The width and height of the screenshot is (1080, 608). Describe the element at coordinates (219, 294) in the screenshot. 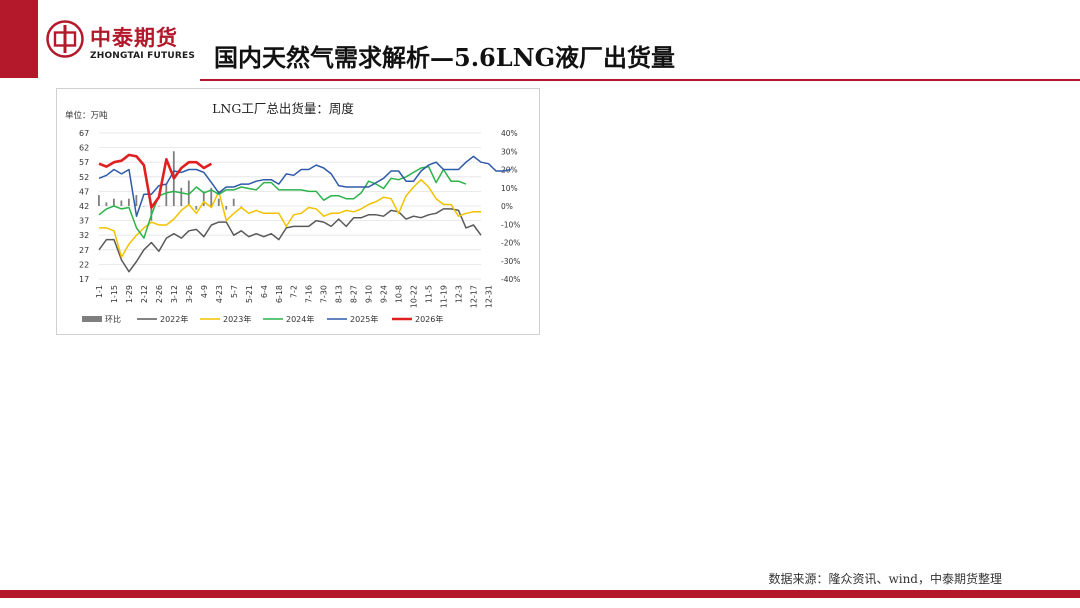

I see `x-tick-label: 4-23` at that location.